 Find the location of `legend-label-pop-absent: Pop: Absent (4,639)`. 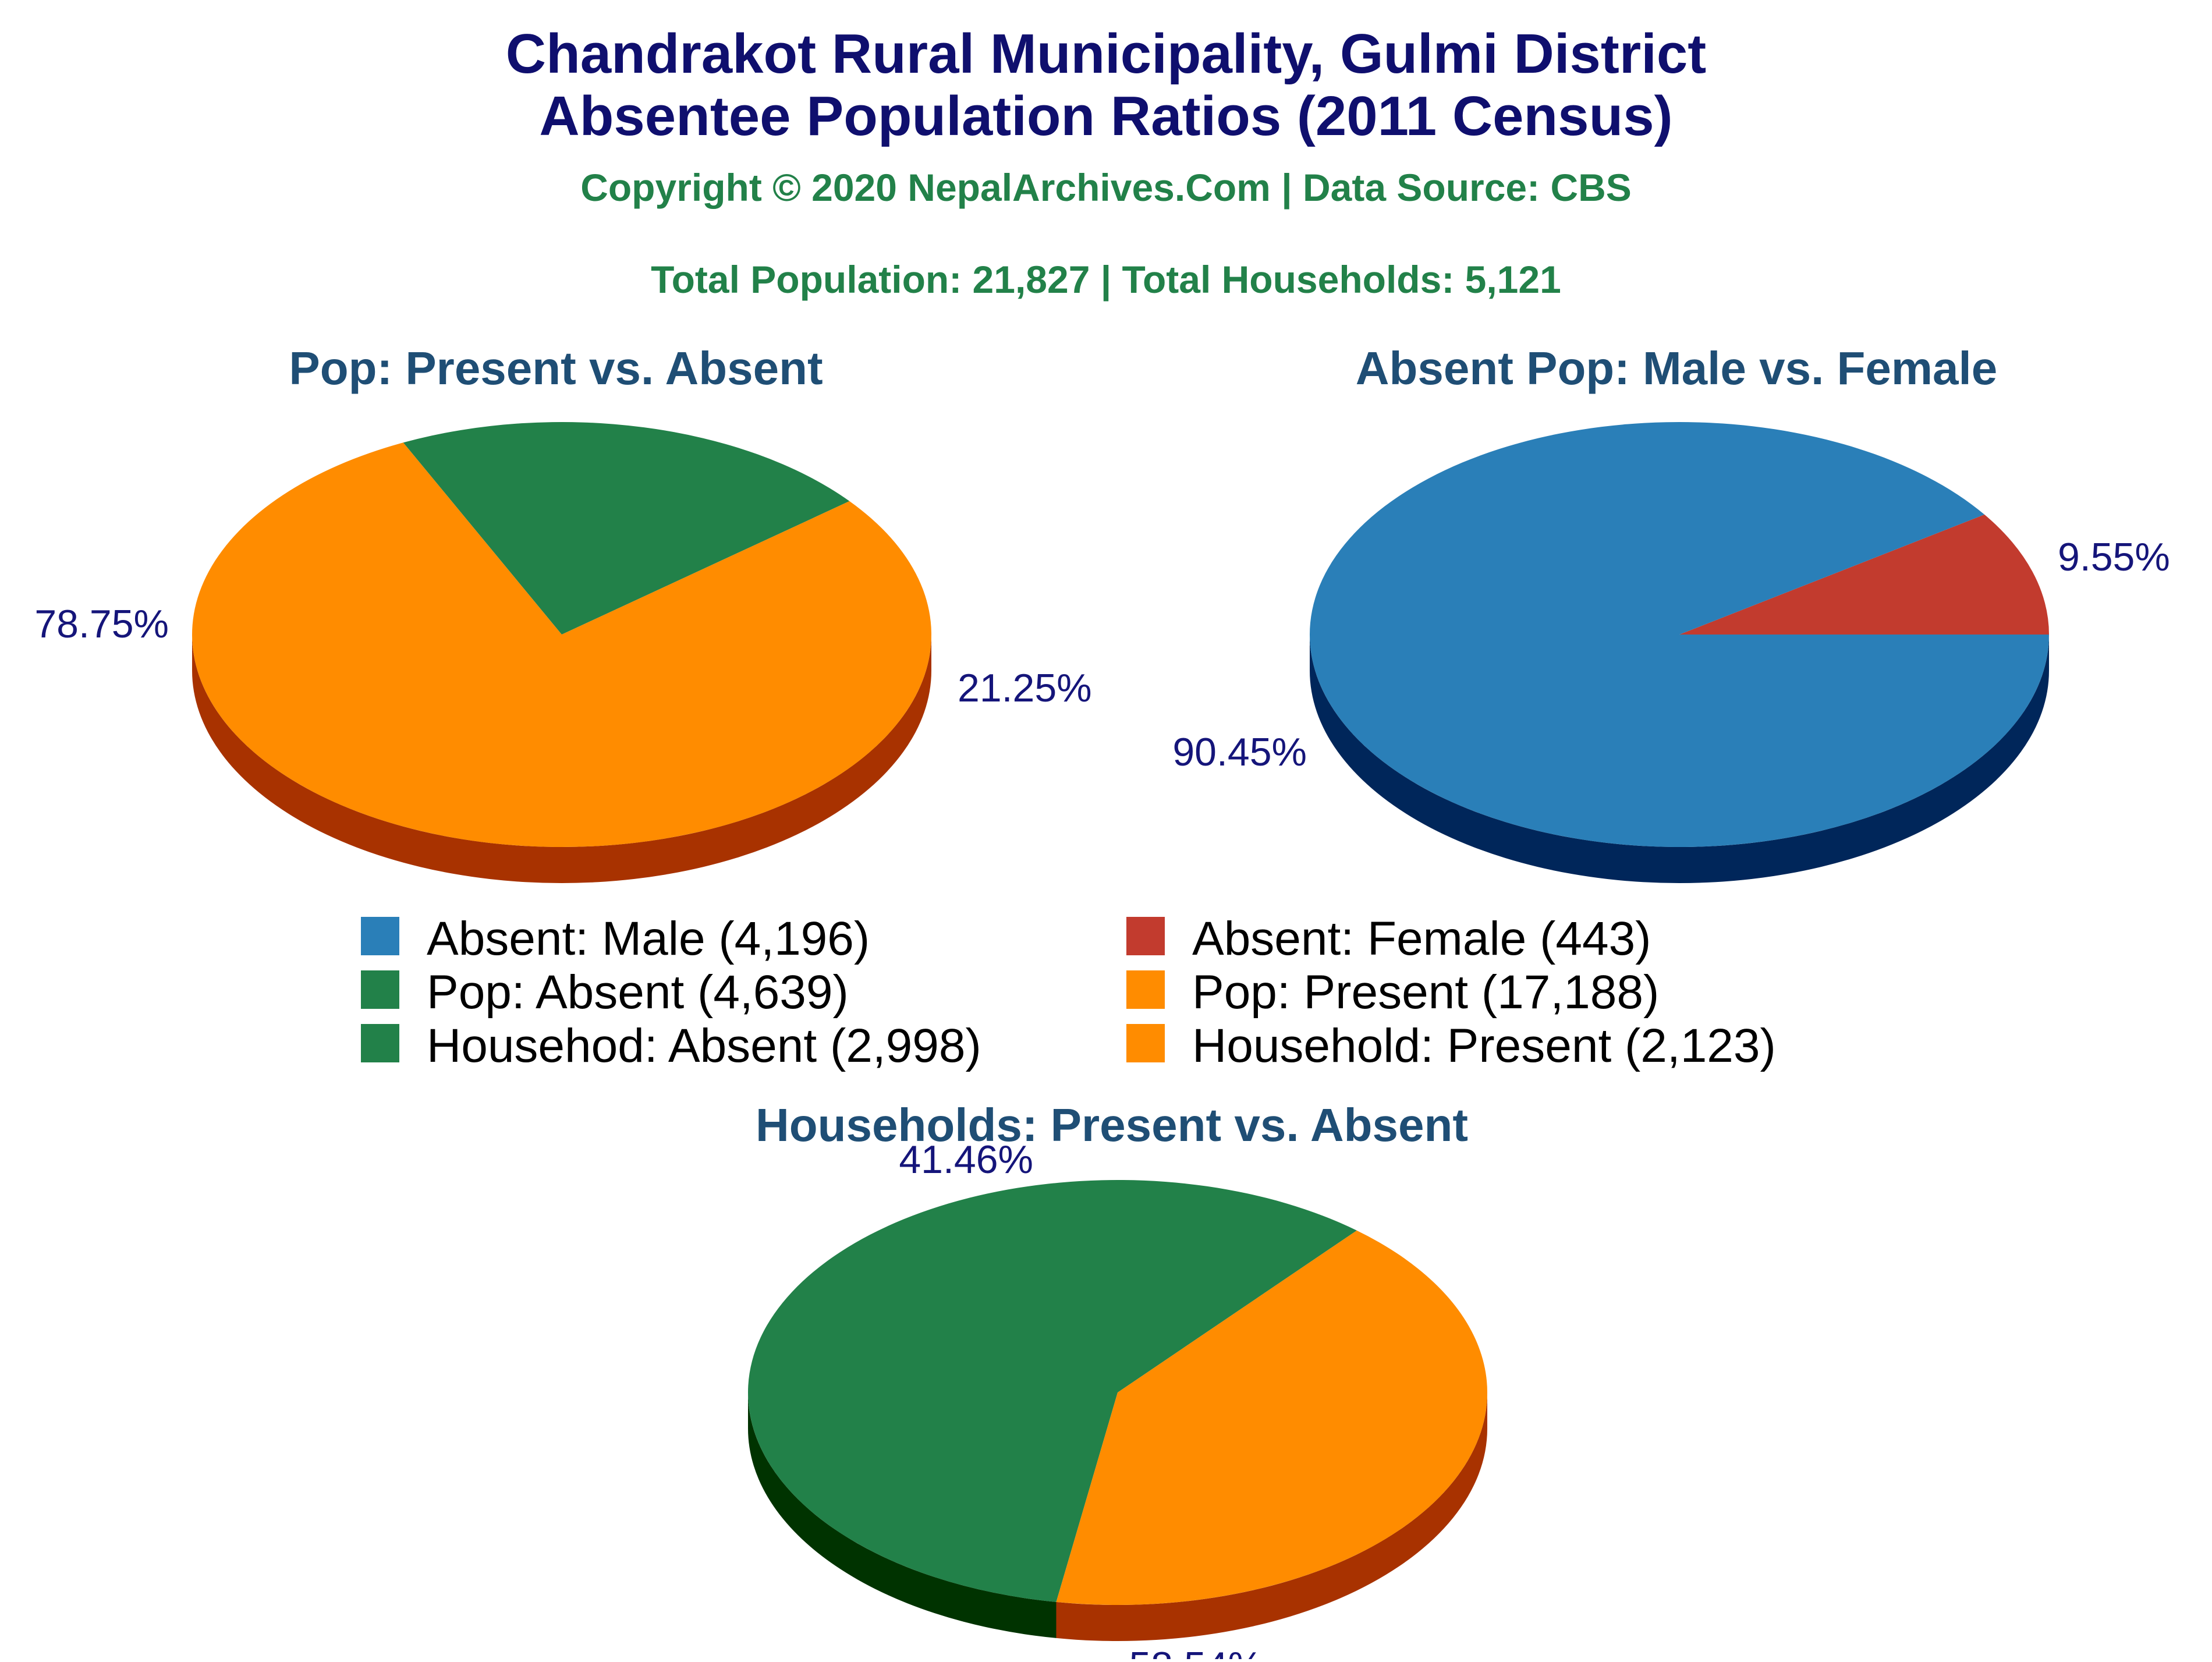

legend-label-pop-absent: Pop: Absent (4,639) is located at coordinates (638, 992).